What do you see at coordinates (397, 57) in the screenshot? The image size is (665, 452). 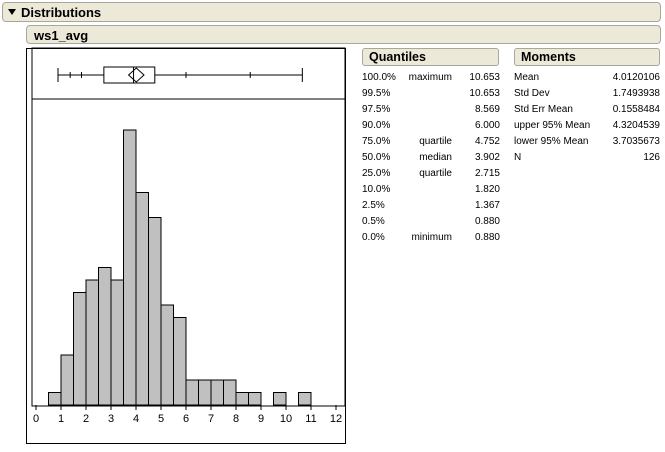 I see `quantiles-title-text: Quantiles` at bounding box center [397, 57].